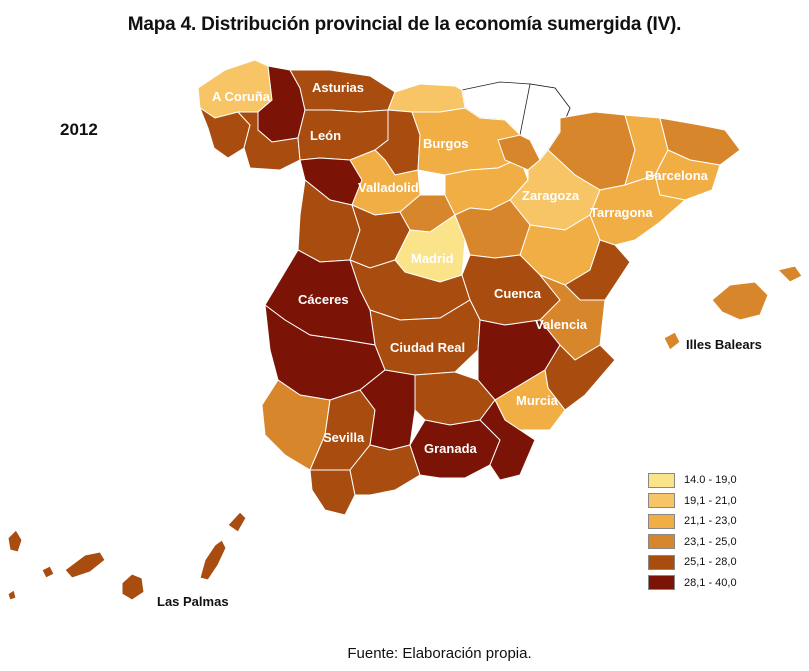 This screenshot has width=809, height=671. I want to click on legend-label: 14.0 - 19,0, so click(710, 480).